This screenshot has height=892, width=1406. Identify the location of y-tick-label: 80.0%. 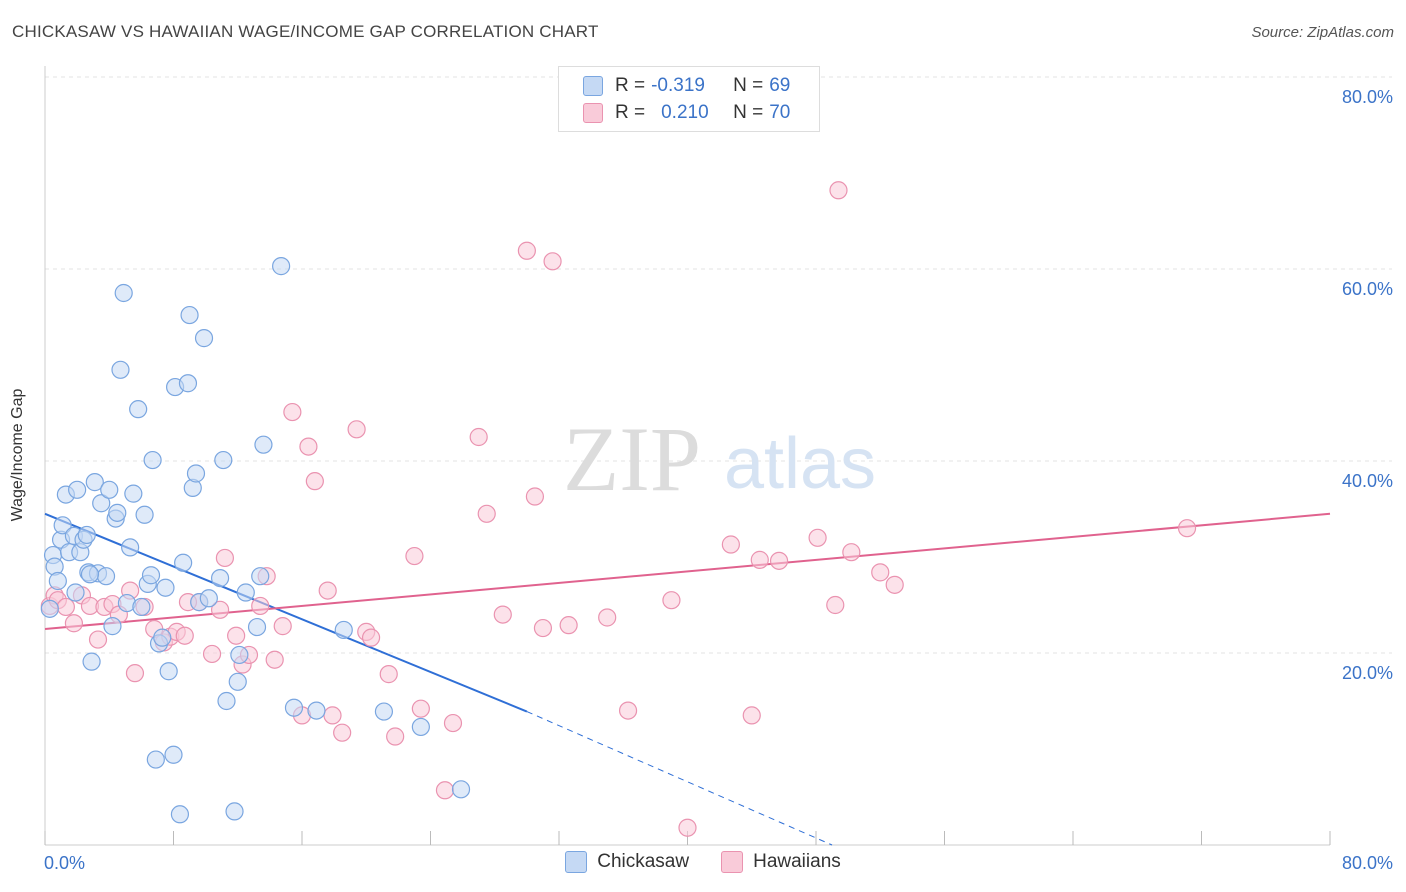
(1367, 97).